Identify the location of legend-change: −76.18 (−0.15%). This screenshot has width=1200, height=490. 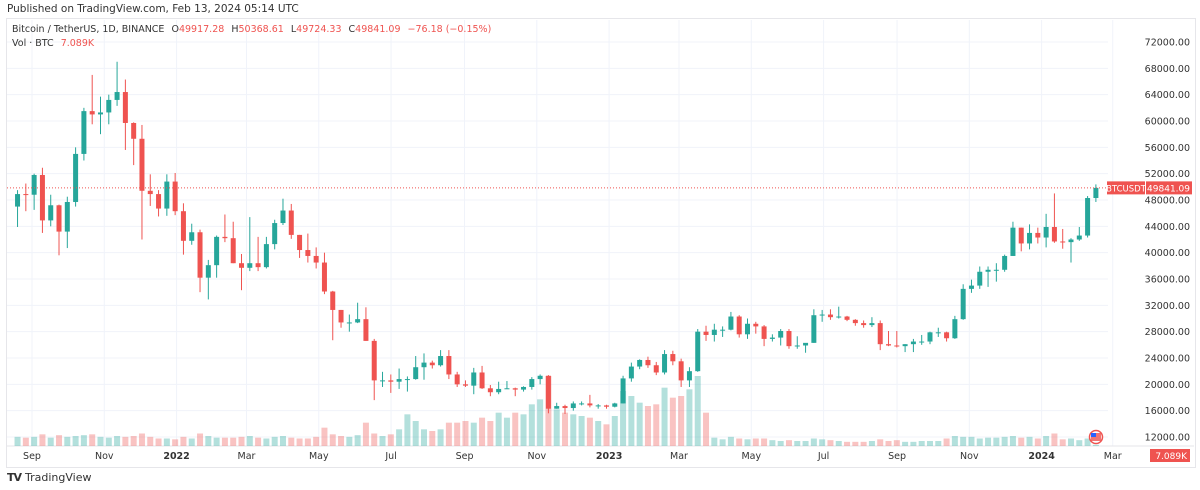
(449, 29).